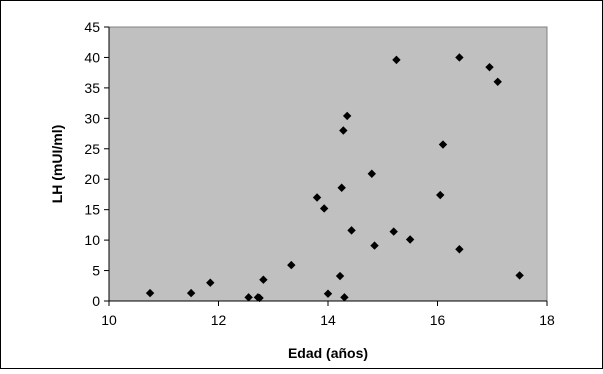 The image size is (603, 374). I want to click on y-tick-label: 10, so click(92, 240).